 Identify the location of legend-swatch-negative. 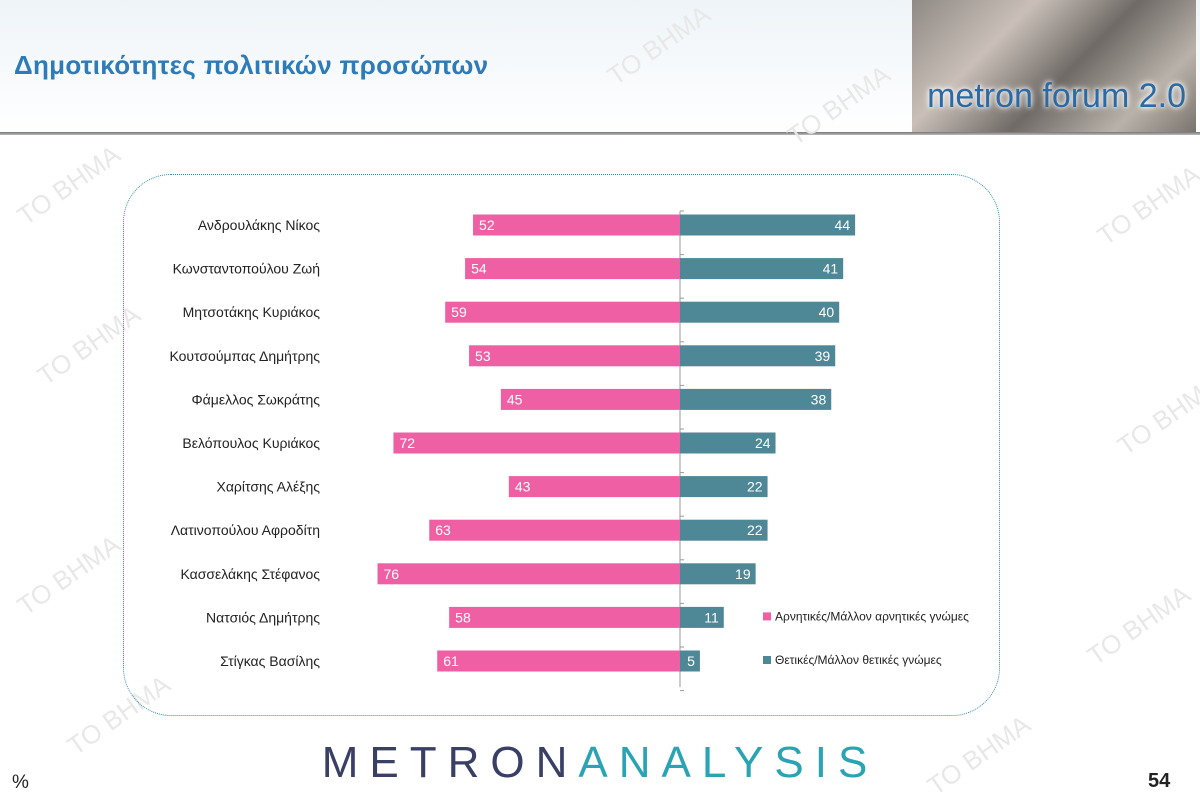
(767, 616).